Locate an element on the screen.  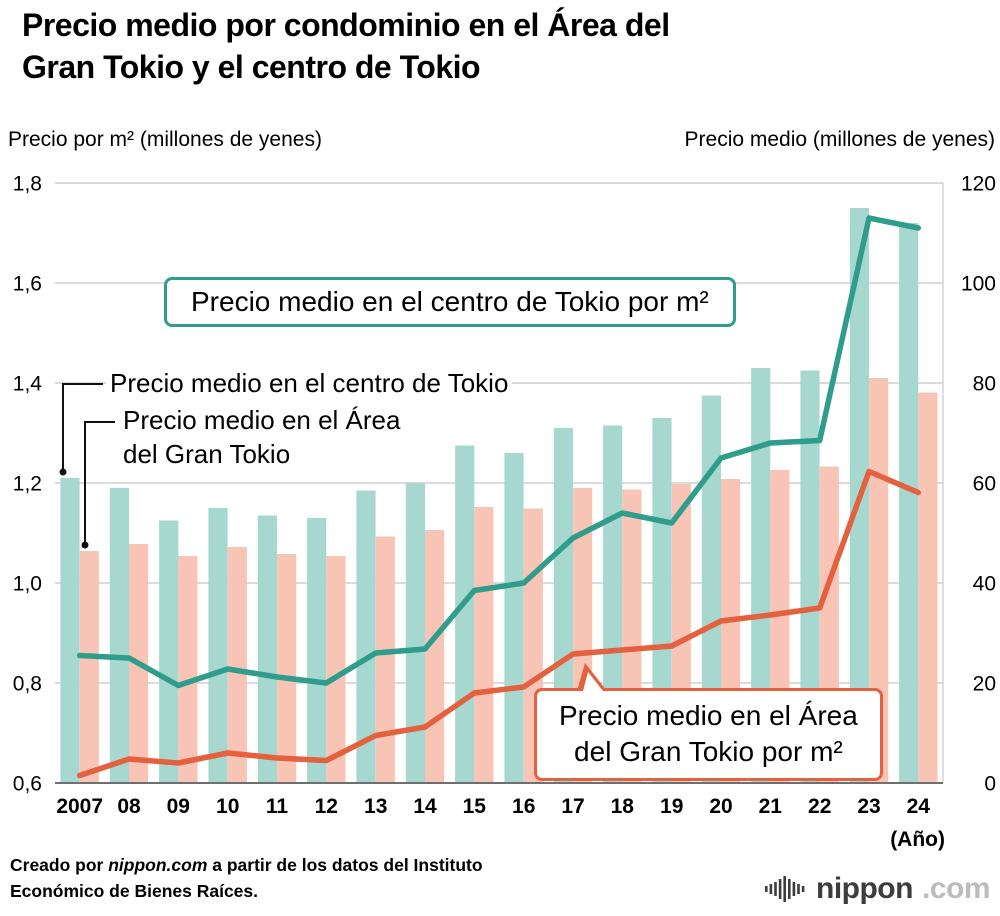
svg-text: 120 is located at coordinates (978, 184).